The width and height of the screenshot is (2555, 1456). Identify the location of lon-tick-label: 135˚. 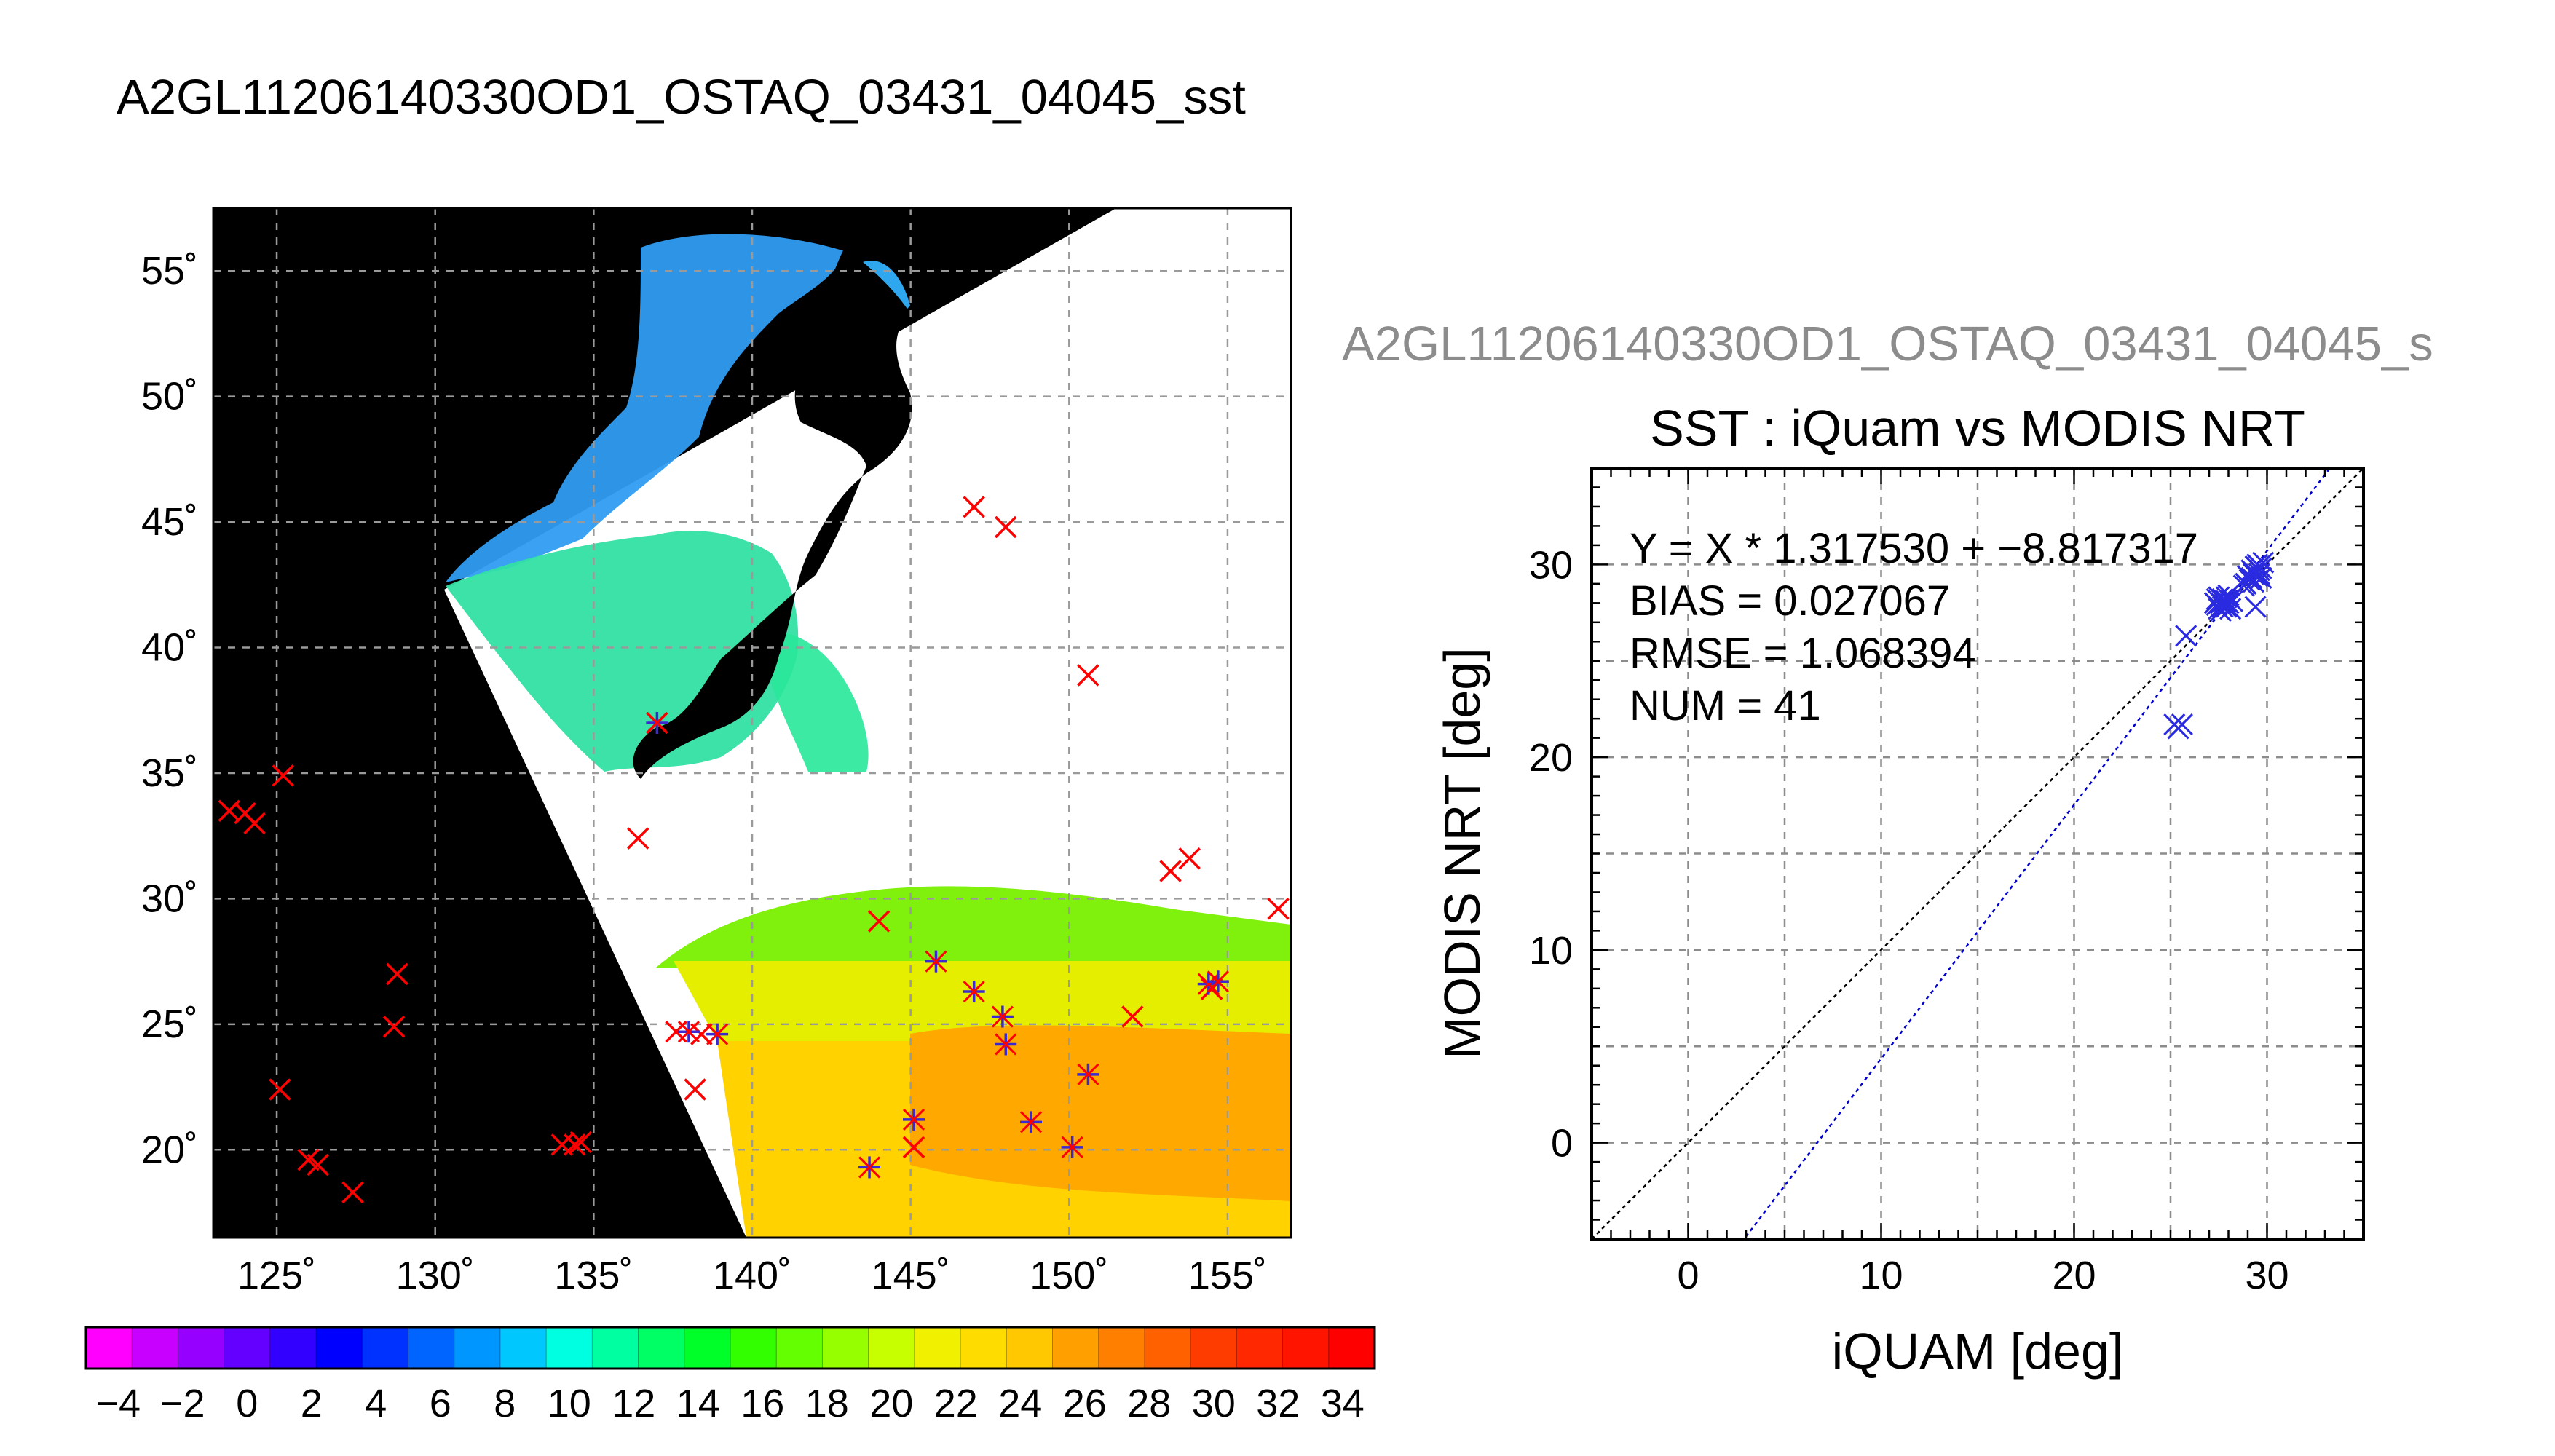
(593, 1275).